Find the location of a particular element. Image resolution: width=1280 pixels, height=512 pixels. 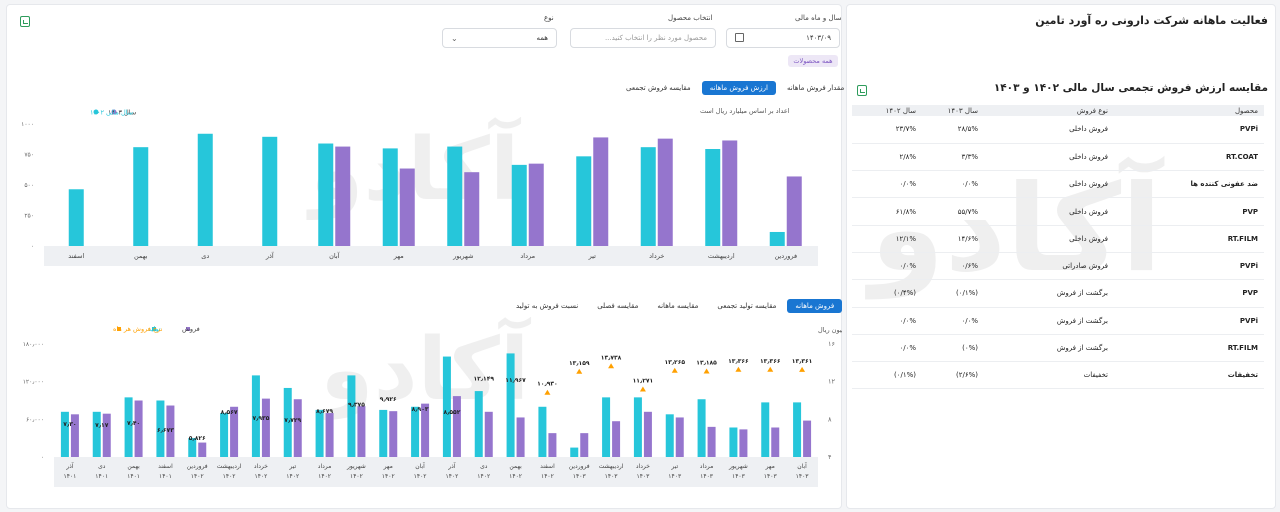

x-tick-month: آبان is located at coordinates (420, 465).